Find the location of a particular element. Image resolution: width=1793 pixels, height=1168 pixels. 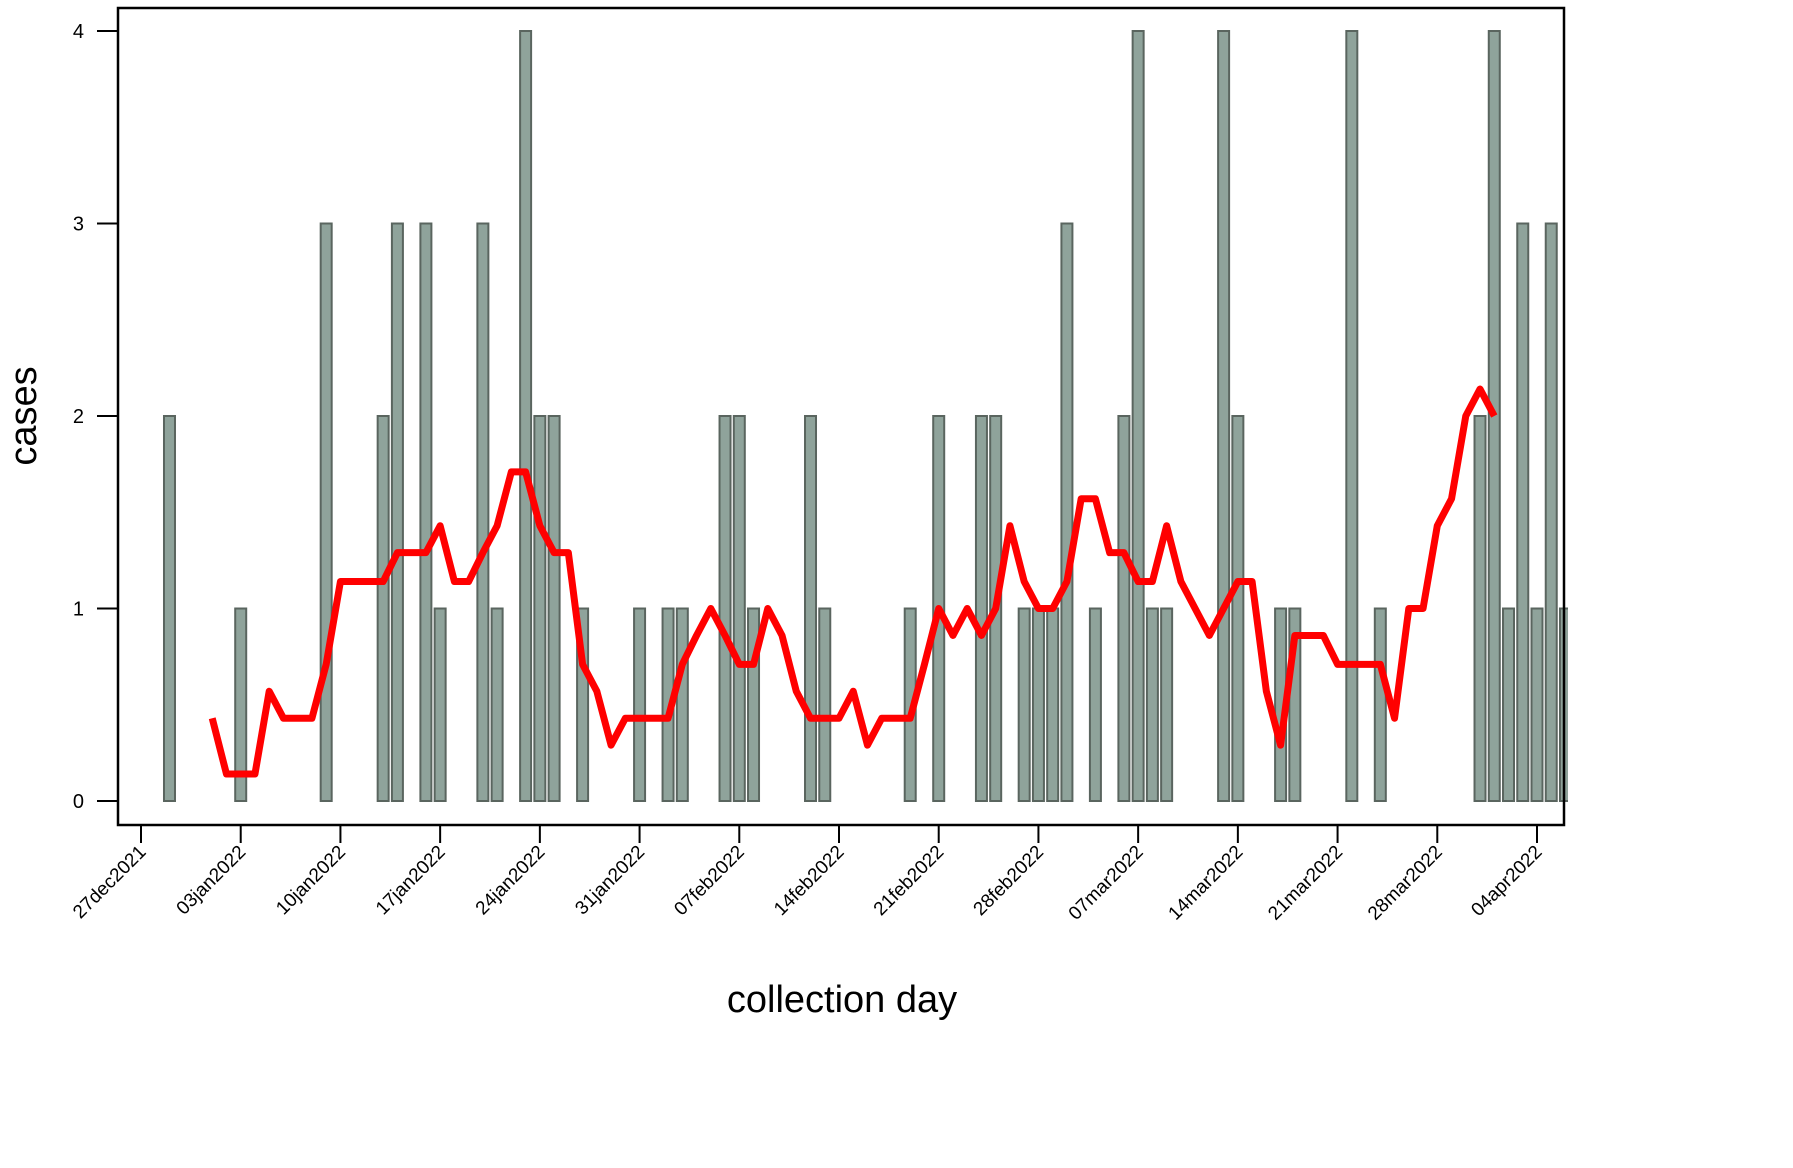

x-tick-label: 10jan2022 is located at coordinates (311, 881).